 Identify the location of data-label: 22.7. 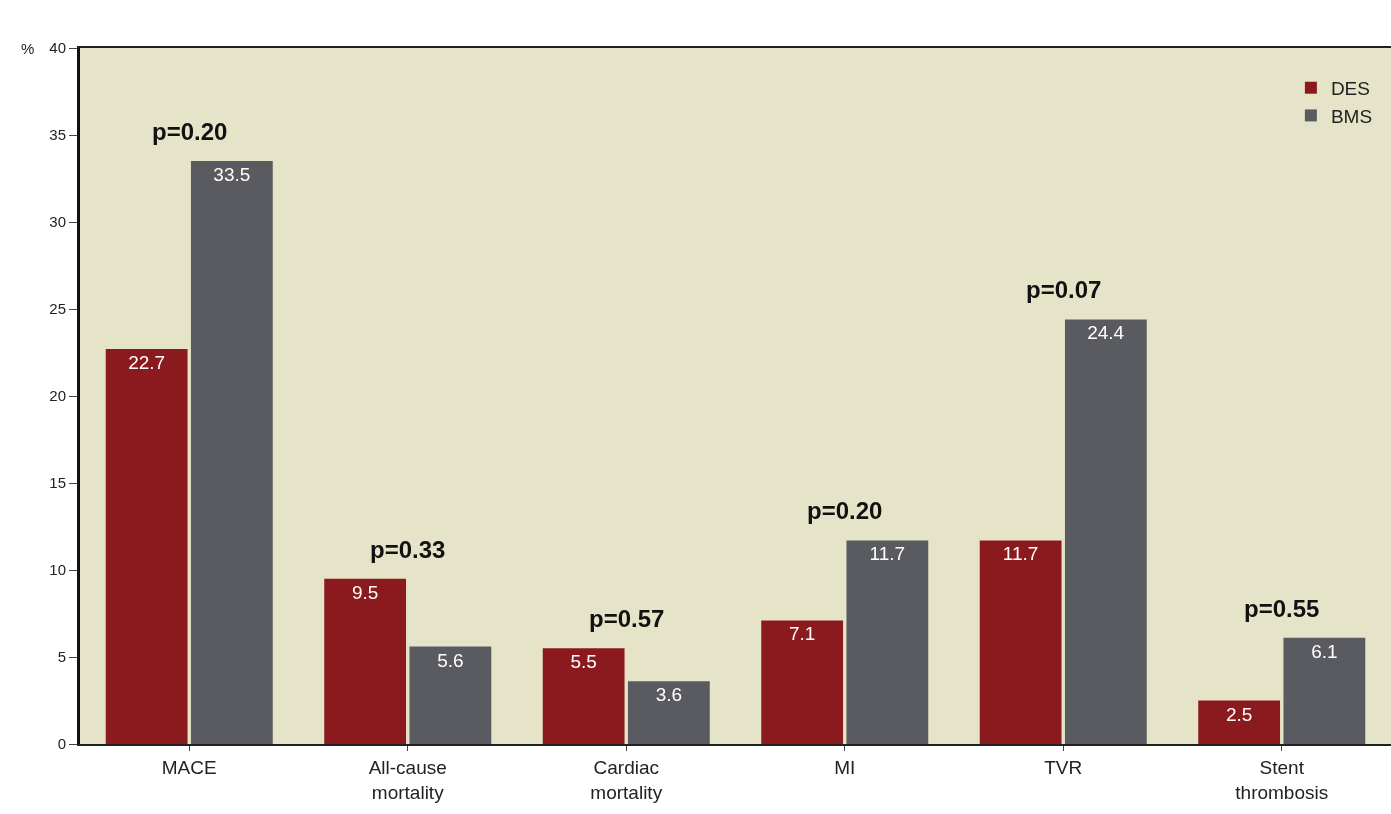
(147, 363).